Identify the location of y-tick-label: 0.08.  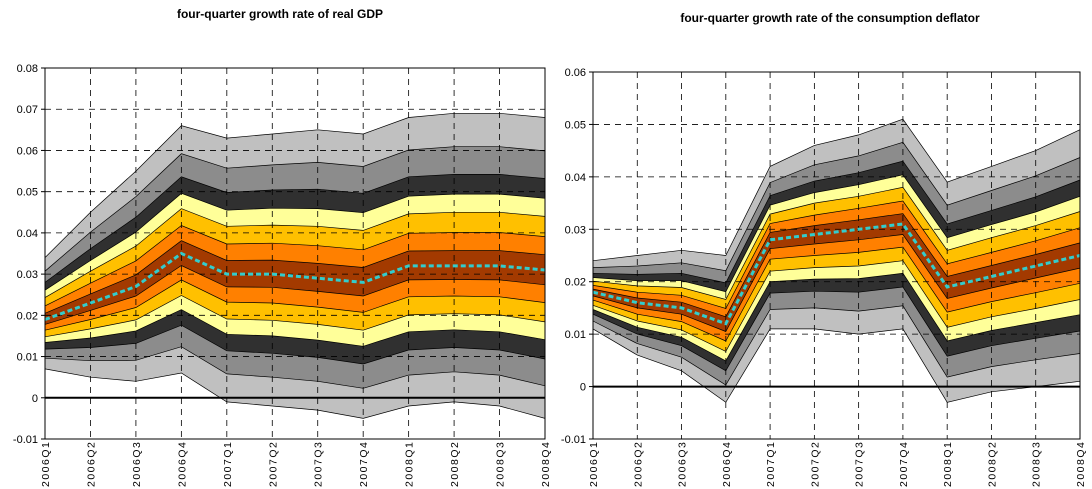
(27, 69).